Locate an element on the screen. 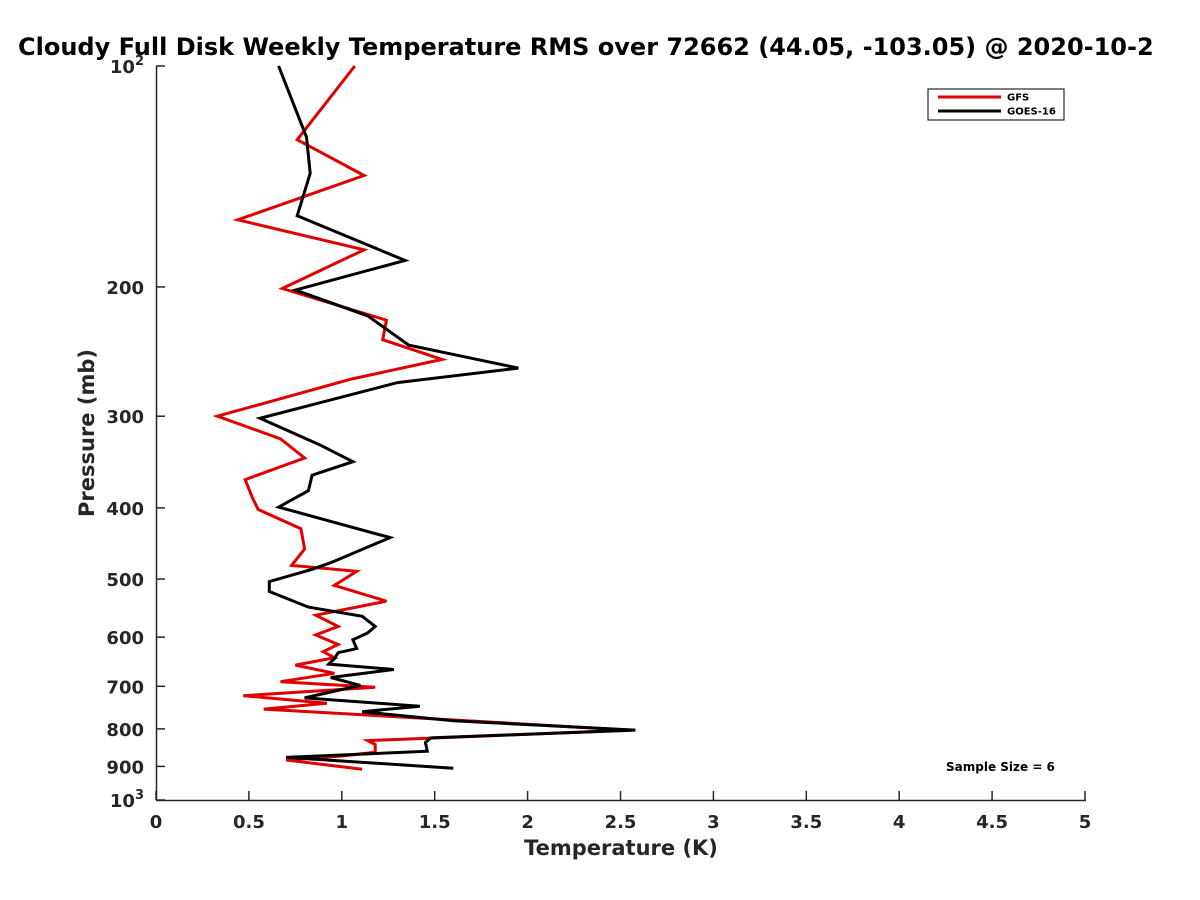  y-tick-label: 10² is located at coordinates (127, 66).